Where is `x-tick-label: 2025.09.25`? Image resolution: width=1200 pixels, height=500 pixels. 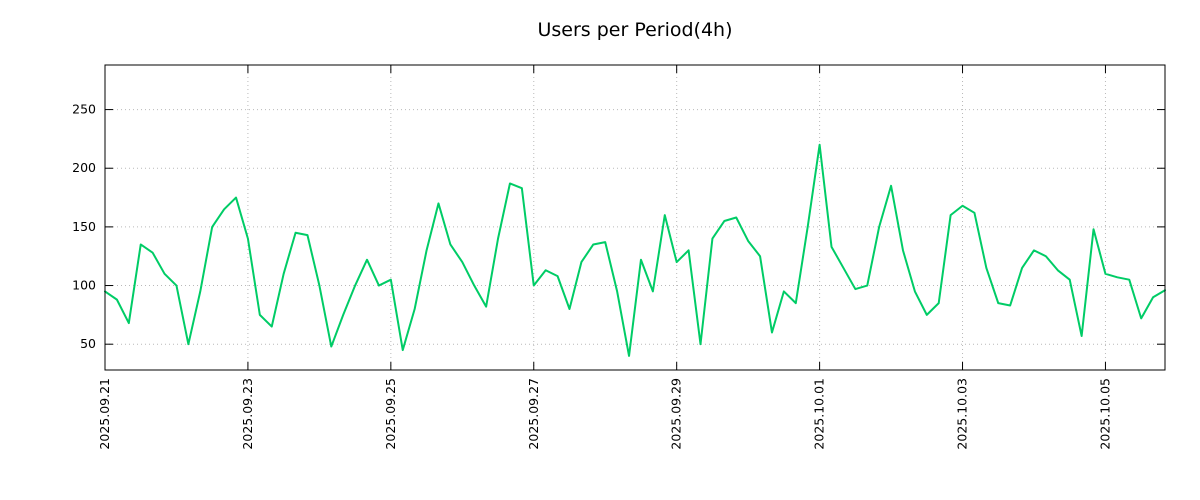
x-tick-label: 2025.09.25 is located at coordinates (390, 414).